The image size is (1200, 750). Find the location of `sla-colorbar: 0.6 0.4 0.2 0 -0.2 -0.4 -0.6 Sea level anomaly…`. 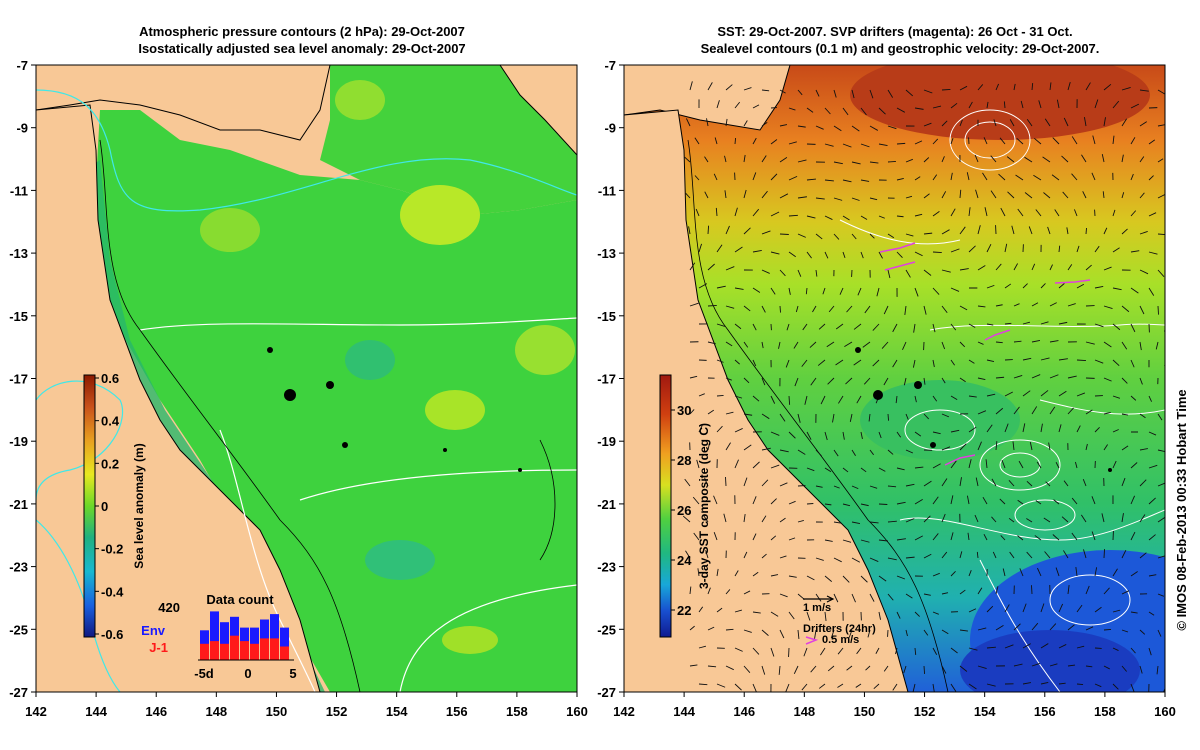

sla-colorbar: 0.6 0.4 0.2 0 -0.2 -0.4 -0.6 Sea level anomaly… is located at coordinates (114, 506).